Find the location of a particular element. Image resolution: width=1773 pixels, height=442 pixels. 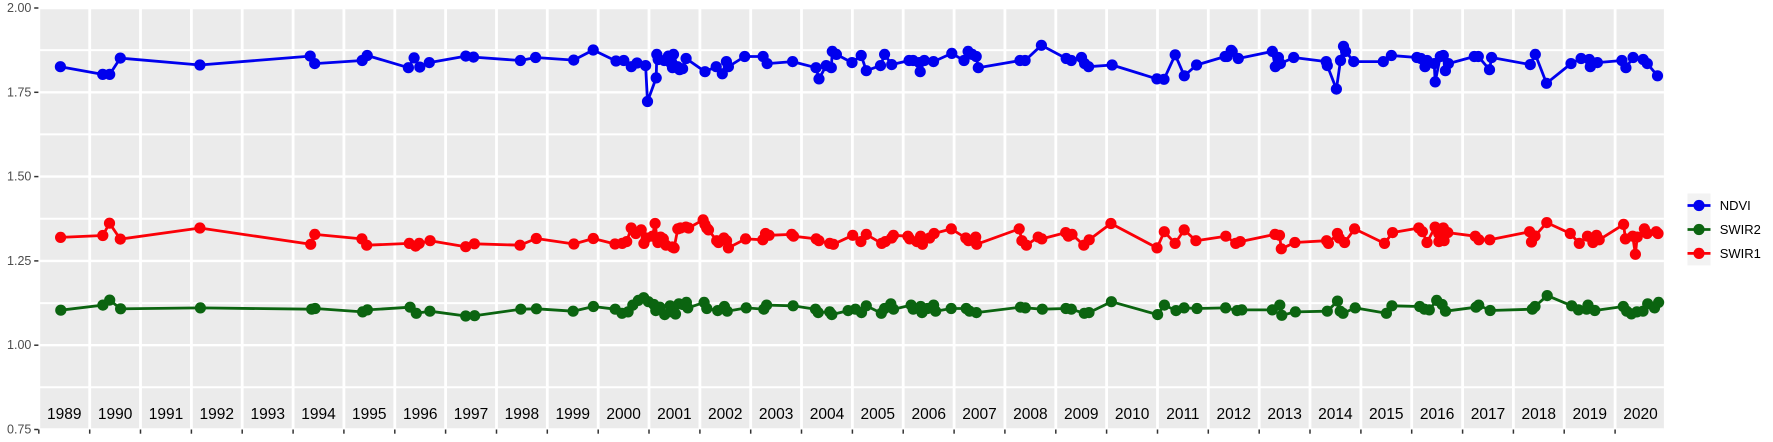

svg-text: 2008 is located at coordinates (1030, 414).